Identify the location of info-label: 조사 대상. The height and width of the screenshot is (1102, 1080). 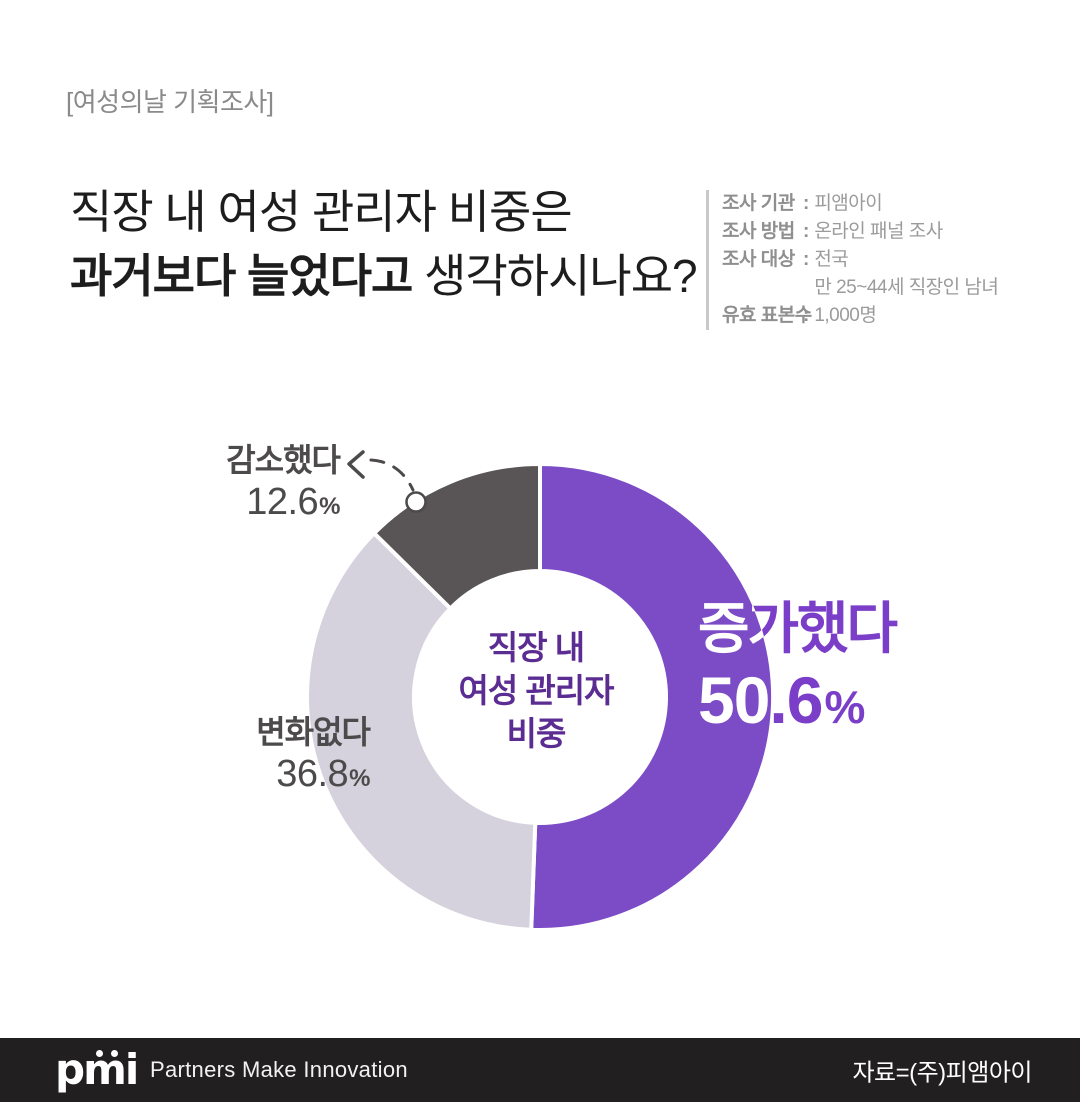
(758, 259).